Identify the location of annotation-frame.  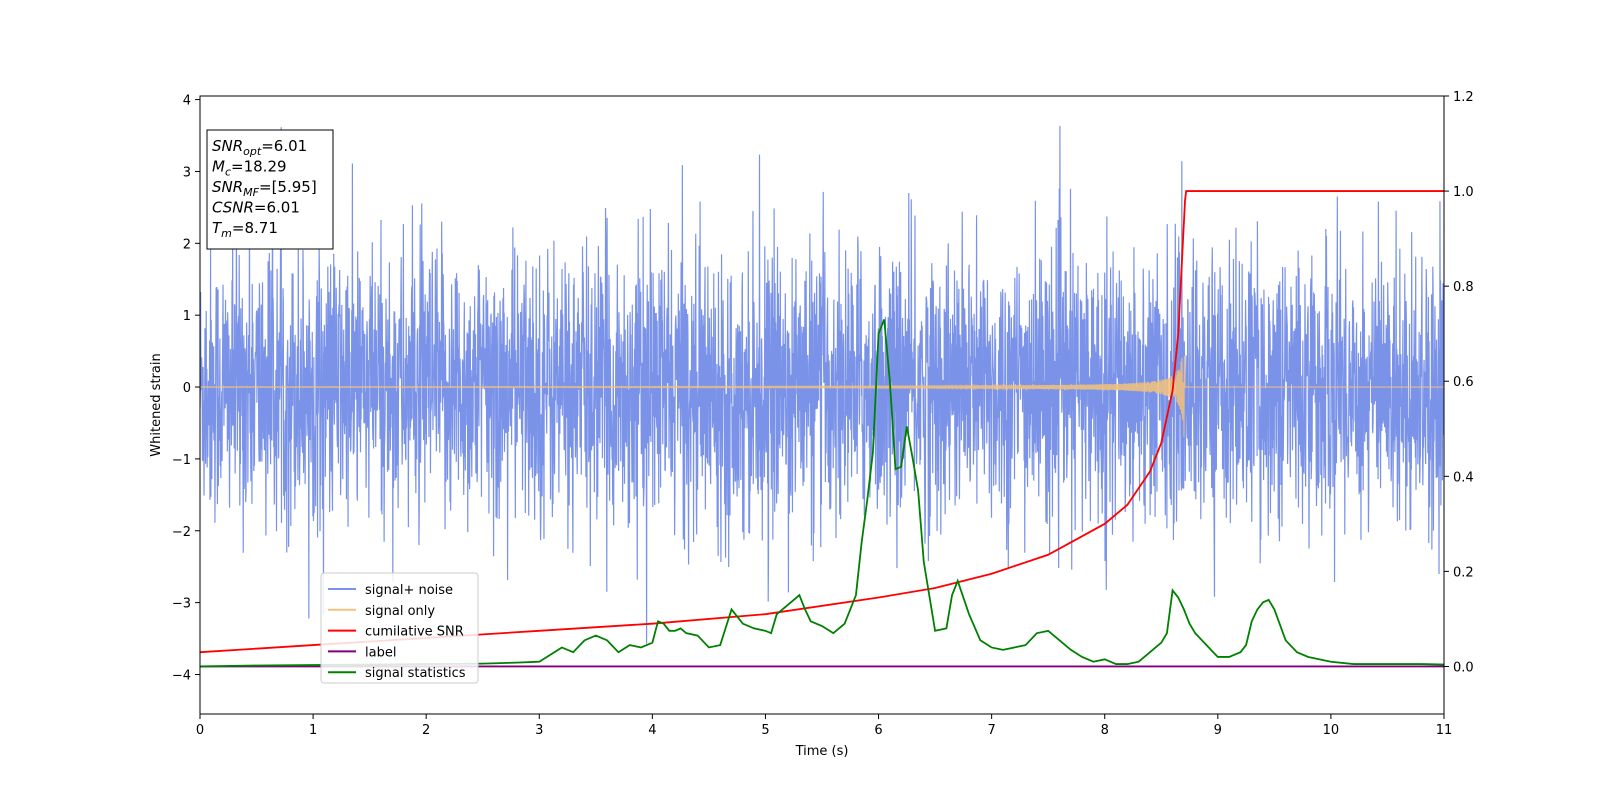
(270, 189).